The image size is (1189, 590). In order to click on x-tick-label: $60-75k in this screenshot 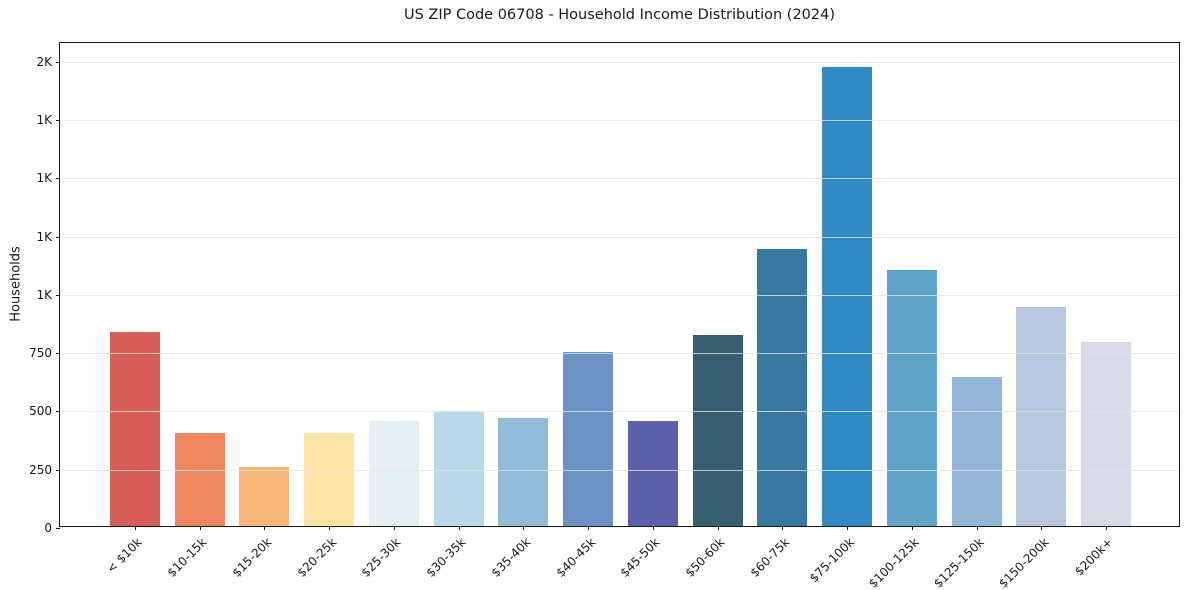, I will do `click(770, 557)`.